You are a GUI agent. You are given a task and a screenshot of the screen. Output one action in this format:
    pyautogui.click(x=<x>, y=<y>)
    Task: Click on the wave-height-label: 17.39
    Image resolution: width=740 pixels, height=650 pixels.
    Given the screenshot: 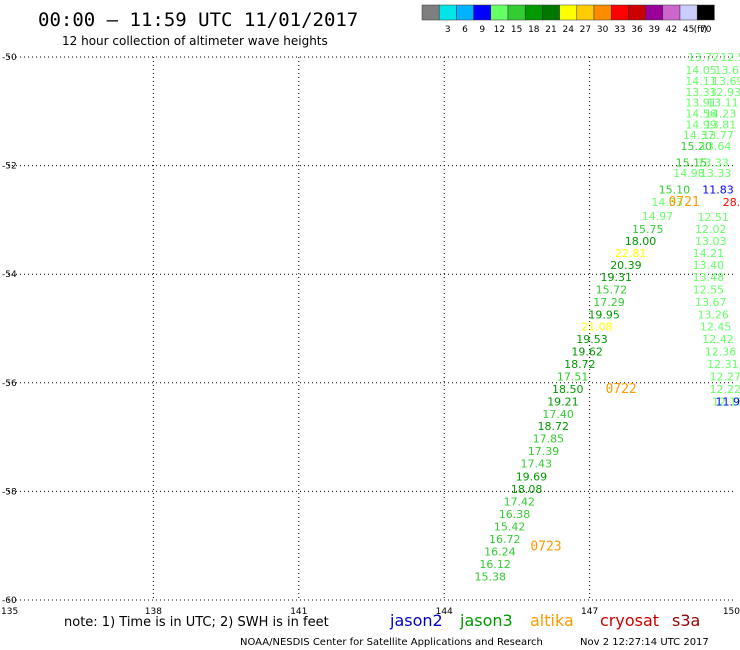 What is the action you would take?
    pyautogui.click(x=544, y=451)
    